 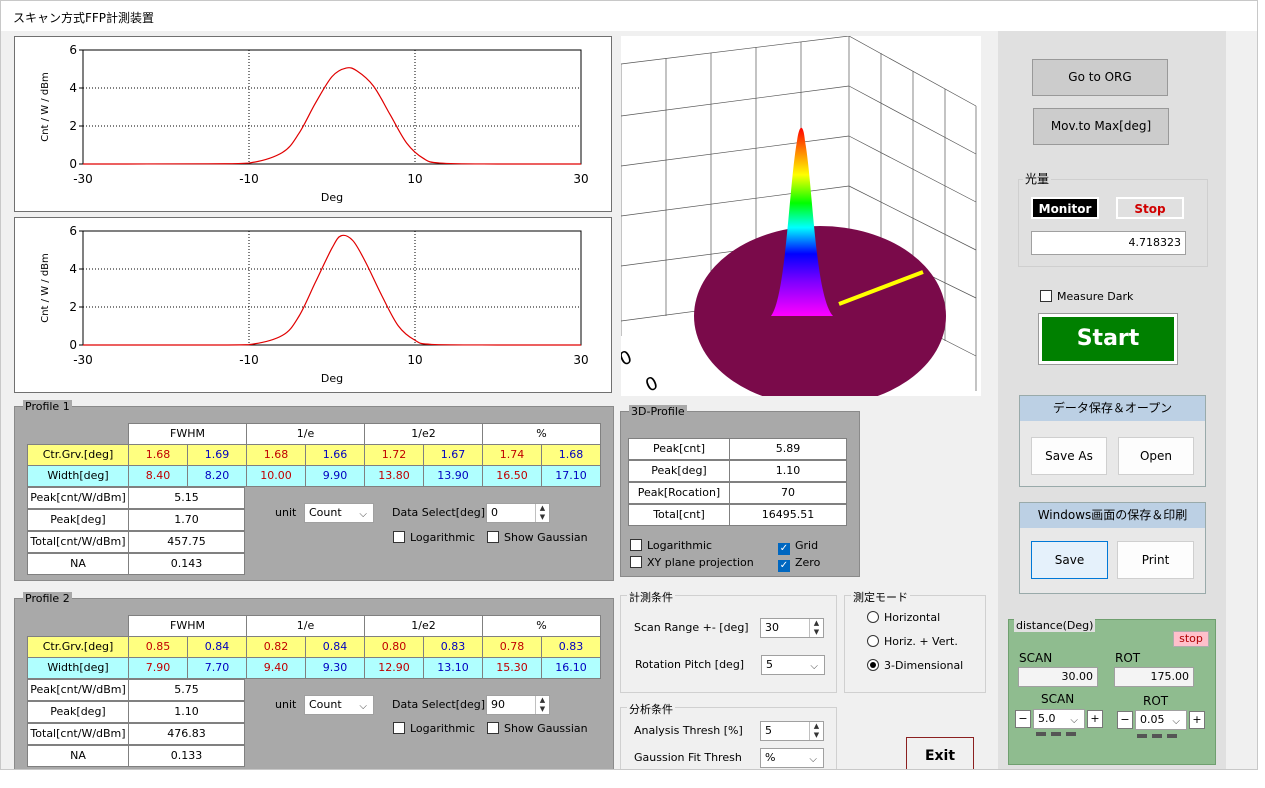 I want to click on mode-horizontal-radio: Horizontal, so click(x=903, y=618).